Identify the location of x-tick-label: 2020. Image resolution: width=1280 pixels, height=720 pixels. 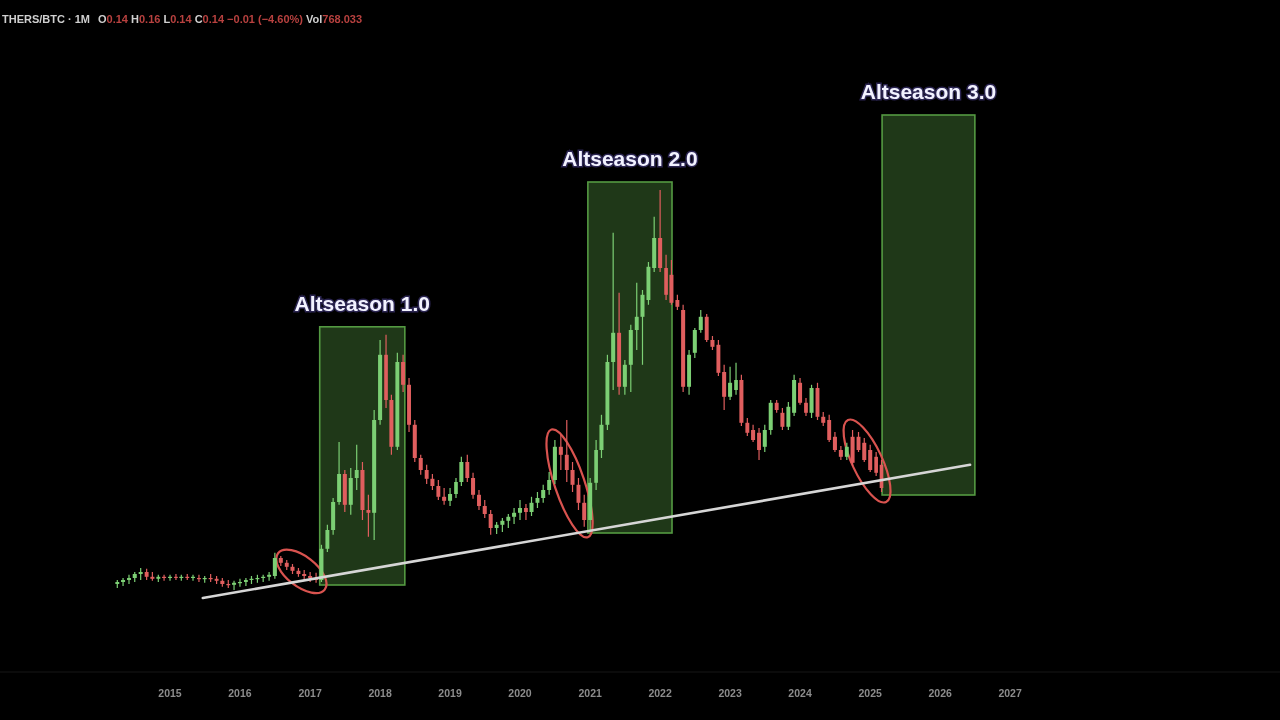
(520, 693).